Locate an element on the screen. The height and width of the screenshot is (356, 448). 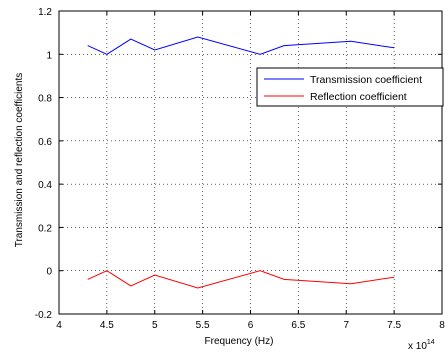
x-tick-label: 7.5 is located at coordinates (394, 325).